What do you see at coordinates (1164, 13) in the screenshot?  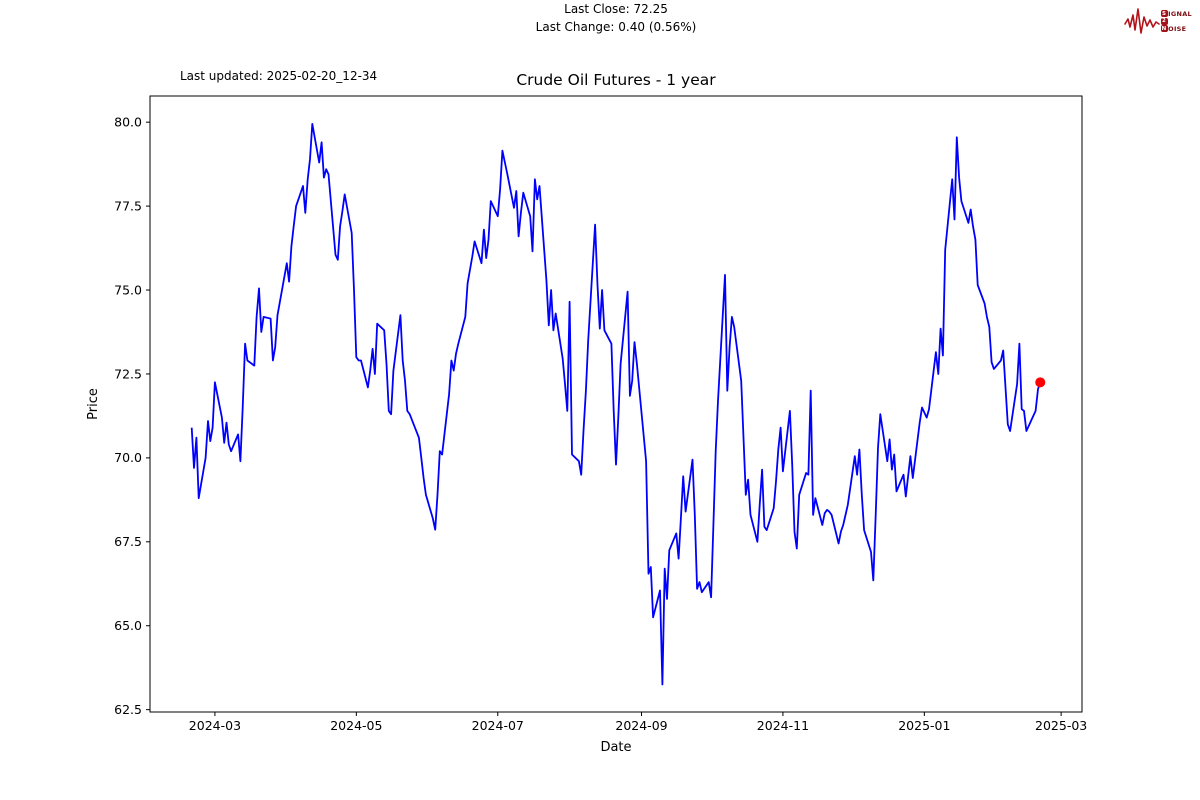 I see `logo-s-box: S` at bounding box center [1164, 13].